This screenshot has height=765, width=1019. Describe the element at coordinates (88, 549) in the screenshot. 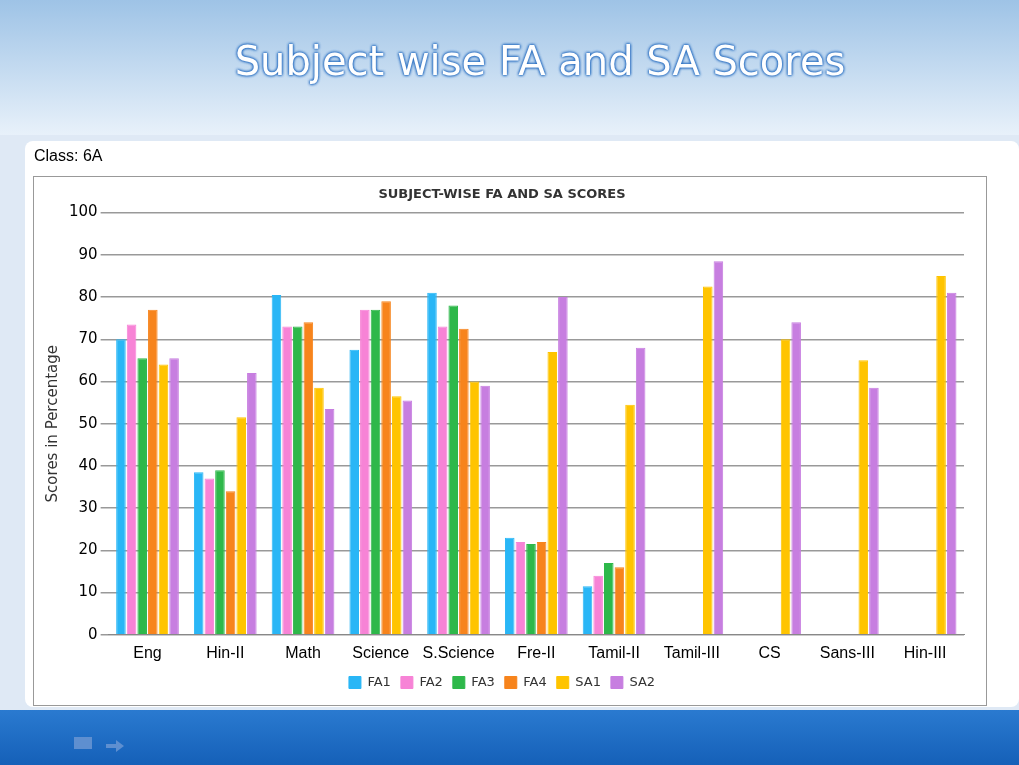

I see `y-tick-label: 20` at that location.